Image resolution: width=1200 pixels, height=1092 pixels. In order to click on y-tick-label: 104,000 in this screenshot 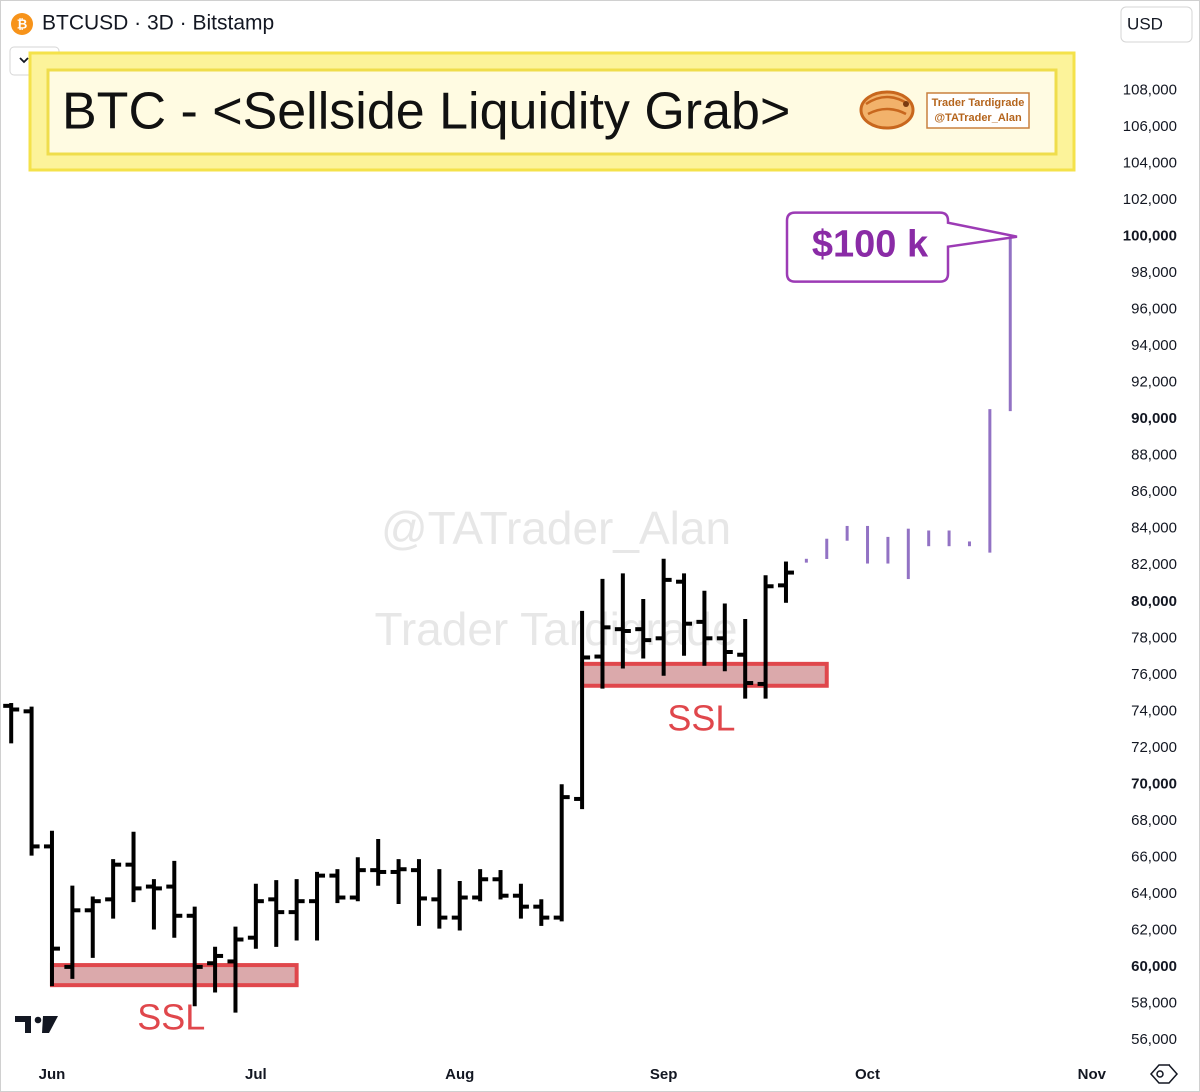, I will do `click(1150, 163)`.